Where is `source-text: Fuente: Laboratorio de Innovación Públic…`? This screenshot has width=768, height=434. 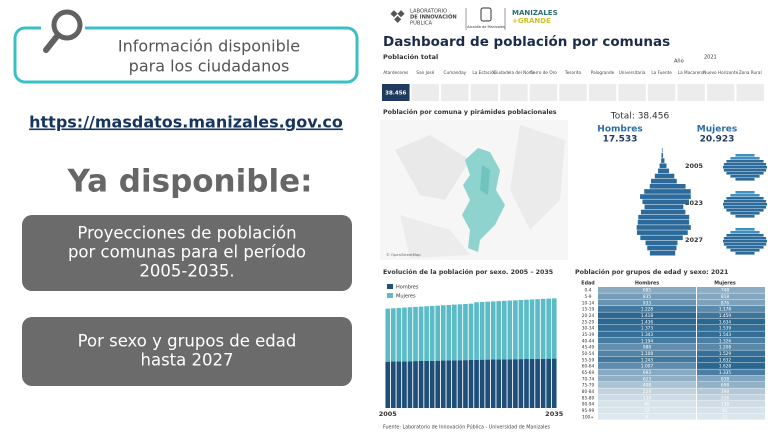 source-text: Fuente: Laboratorio de Innovación Públic… is located at coordinates (466, 427).